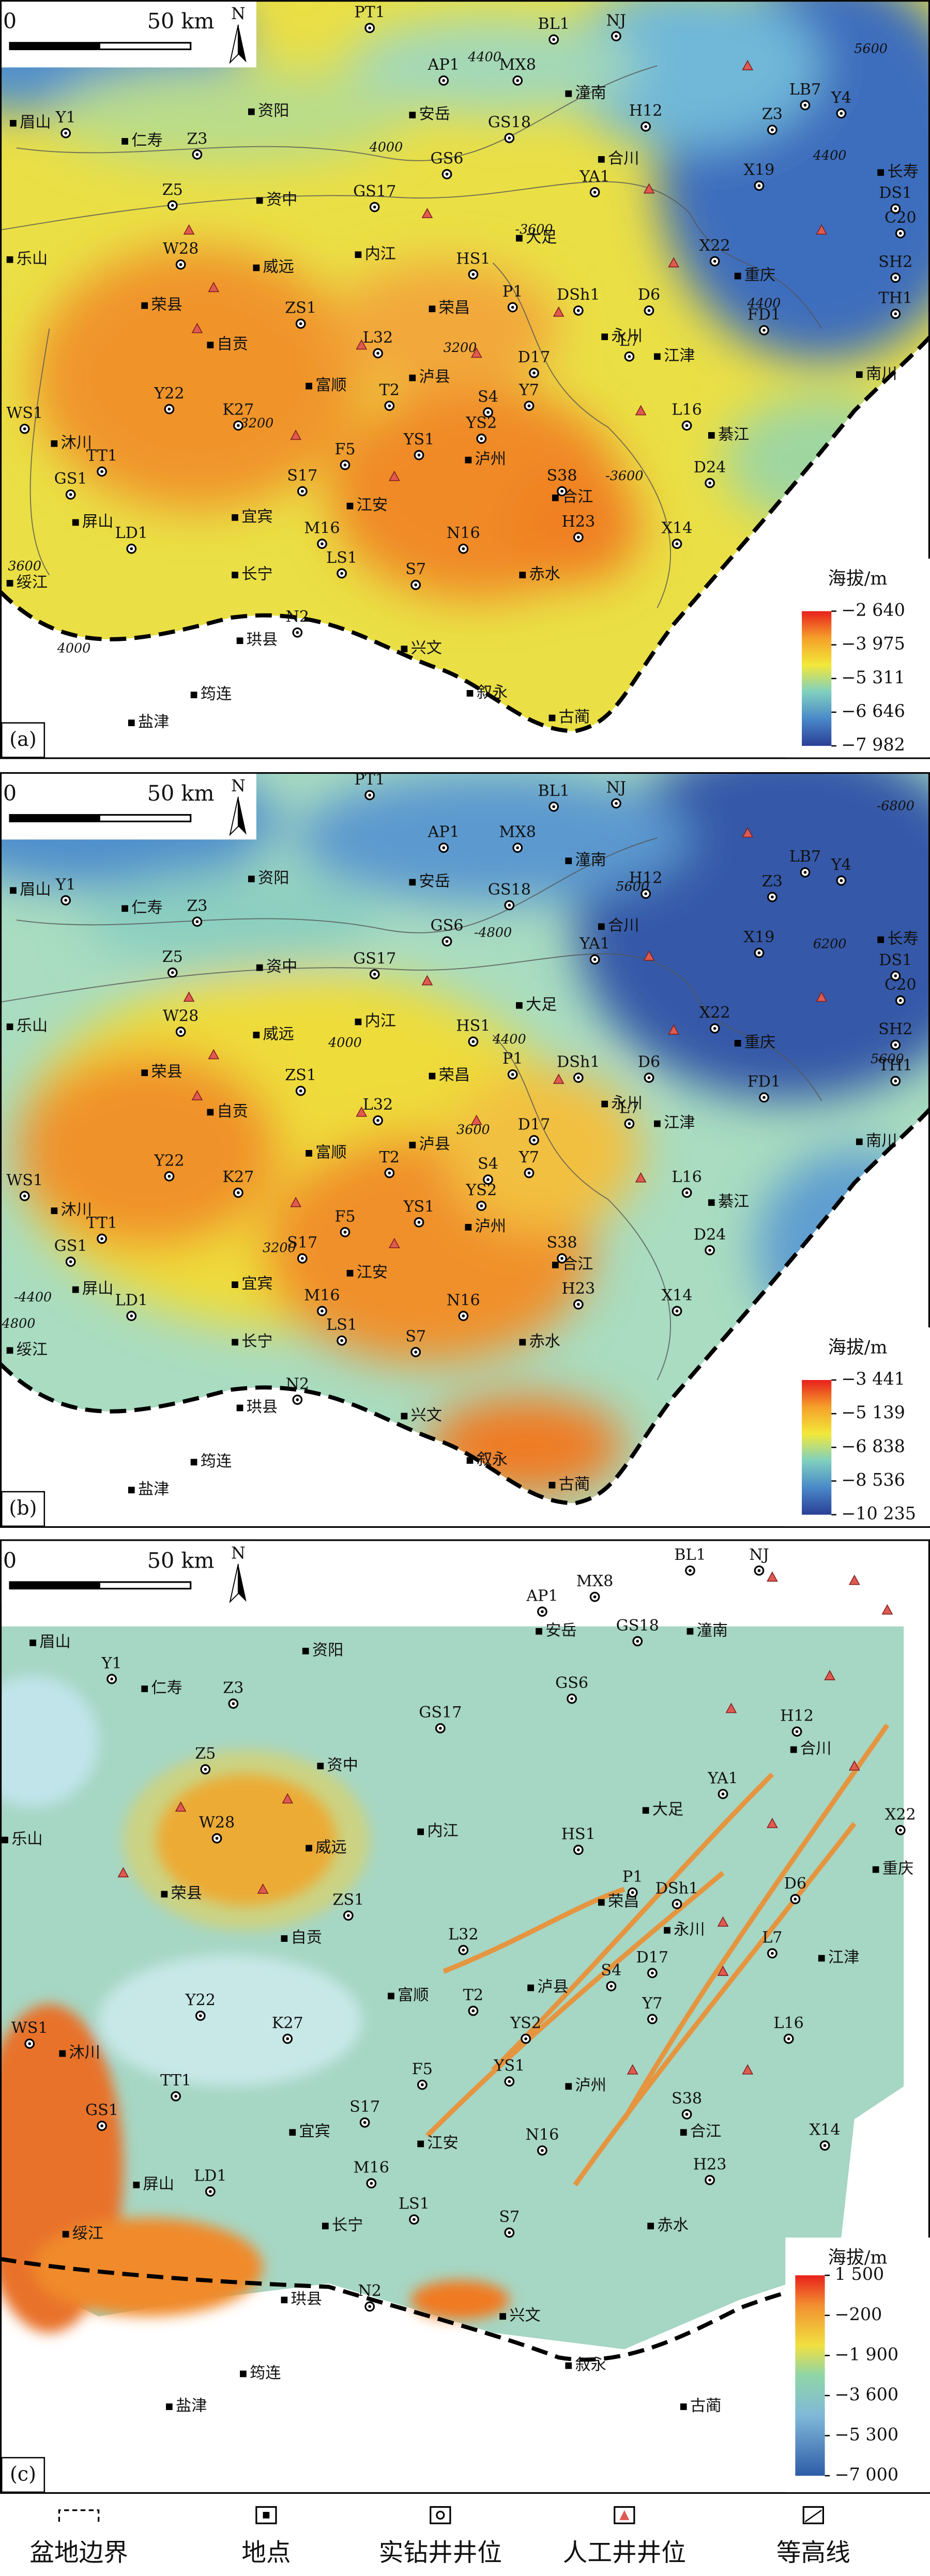 The width and height of the screenshot is (930, 2576). I want to click on well-label: DS1, so click(896, 960).